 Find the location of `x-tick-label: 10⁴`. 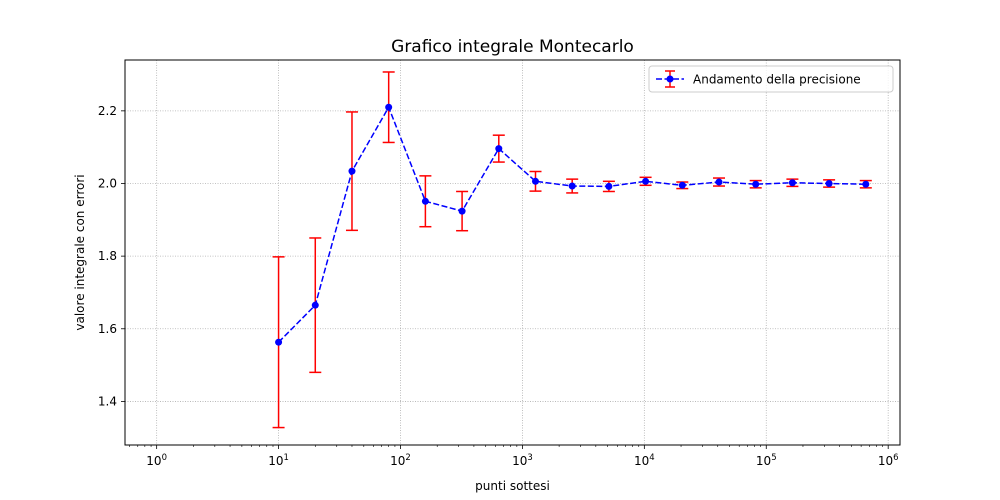

x-tick-label: 10⁴ is located at coordinates (644, 460).